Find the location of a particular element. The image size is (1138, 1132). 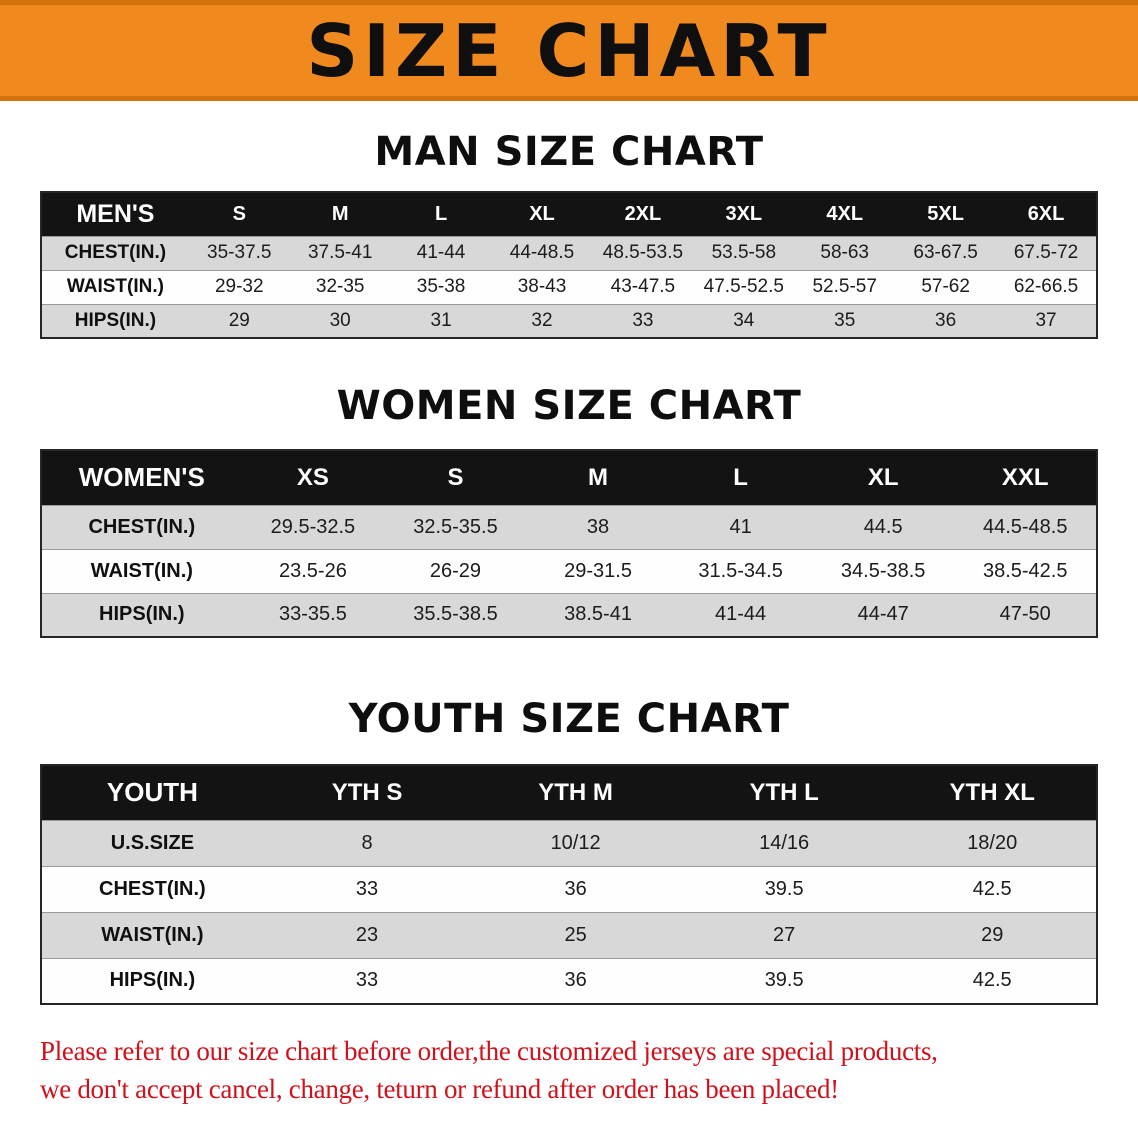

row-group-header: WOMEN'S is located at coordinates (141, 477).